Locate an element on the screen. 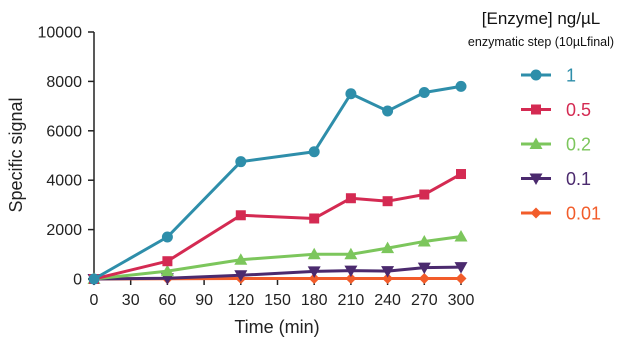 This screenshot has width=637, height=342. legend-items: 1 0.5 0.2 0.1 0.01 is located at coordinates (561, 145).